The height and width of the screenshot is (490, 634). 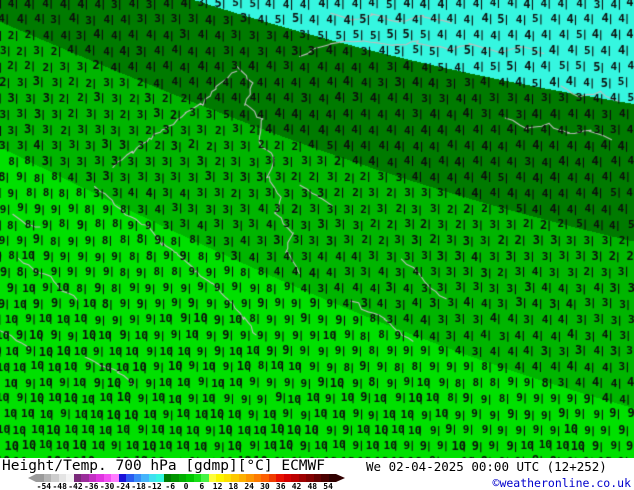 What do you see at coordinates (249, 486) in the screenshot?
I see `color-scale-tick: 24` at bounding box center [249, 486].